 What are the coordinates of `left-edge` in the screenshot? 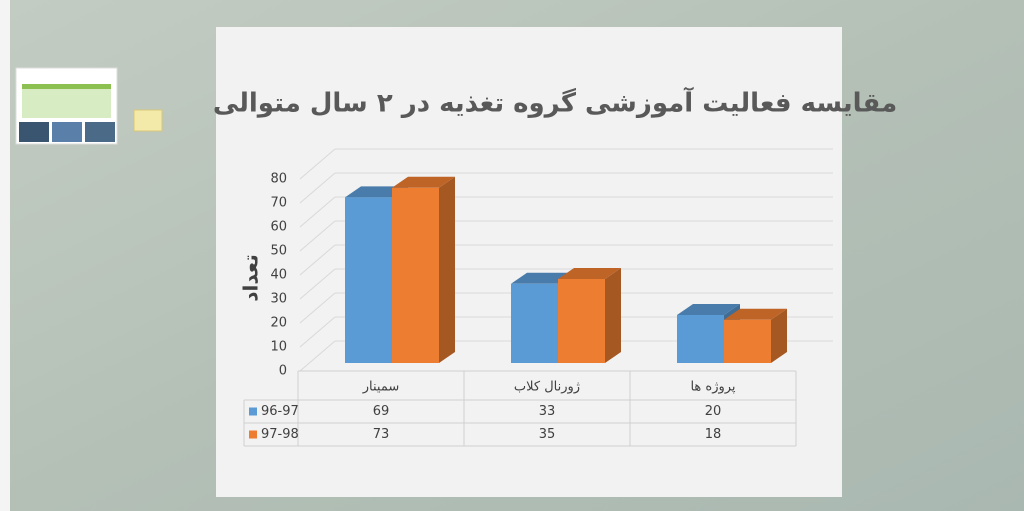 It's located at (5, 255).